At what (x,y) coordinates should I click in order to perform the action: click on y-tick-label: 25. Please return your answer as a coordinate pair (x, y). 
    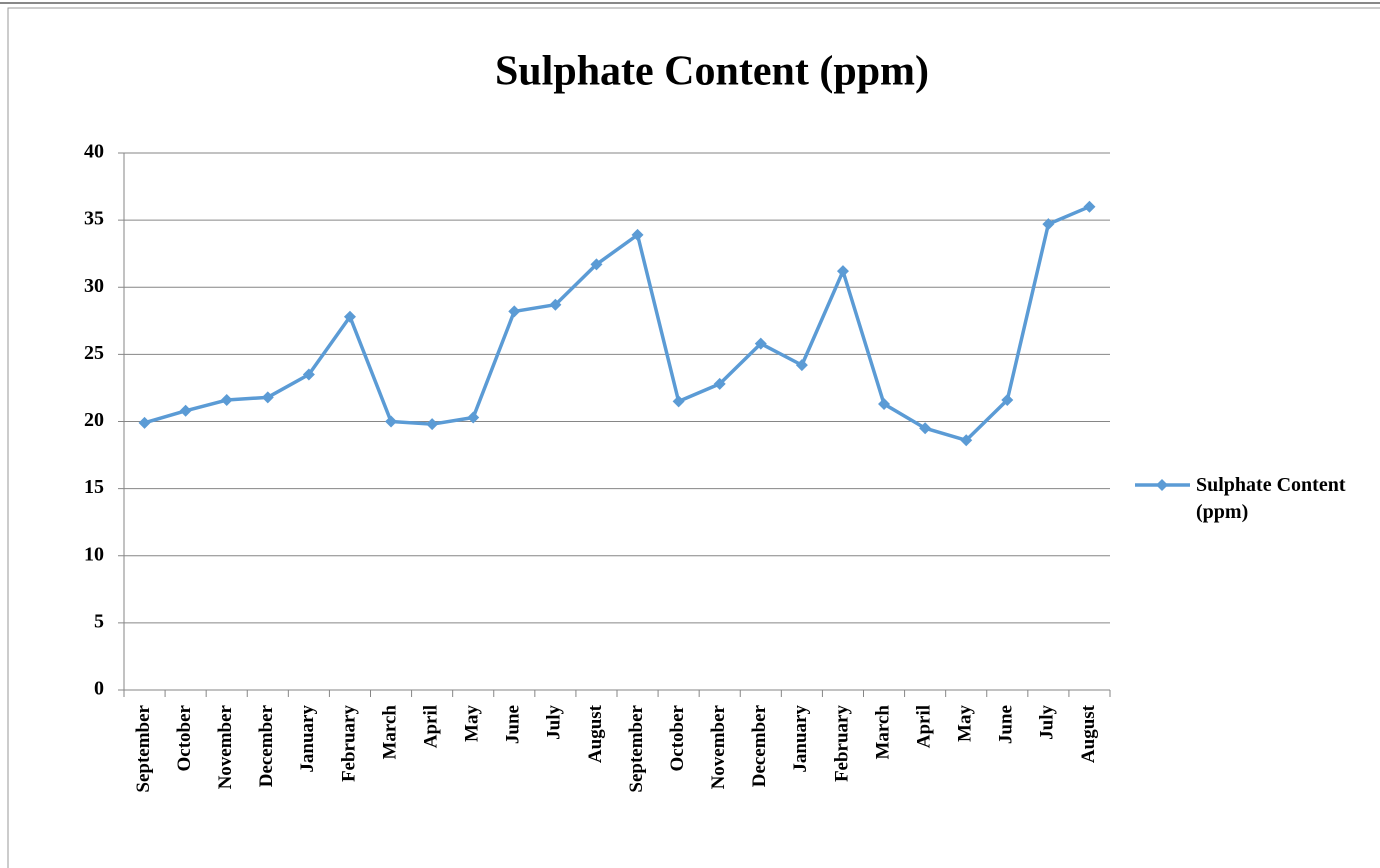
    Looking at the image, I should click on (94, 353).